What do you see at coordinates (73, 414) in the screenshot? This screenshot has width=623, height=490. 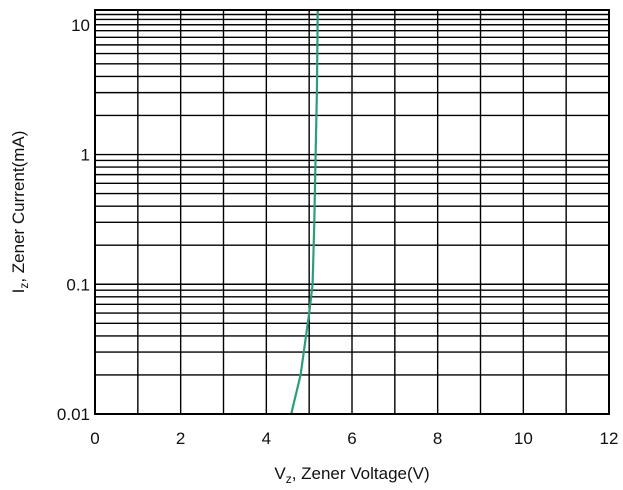 I see `y-tick-label: 0.01` at bounding box center [73, 414].